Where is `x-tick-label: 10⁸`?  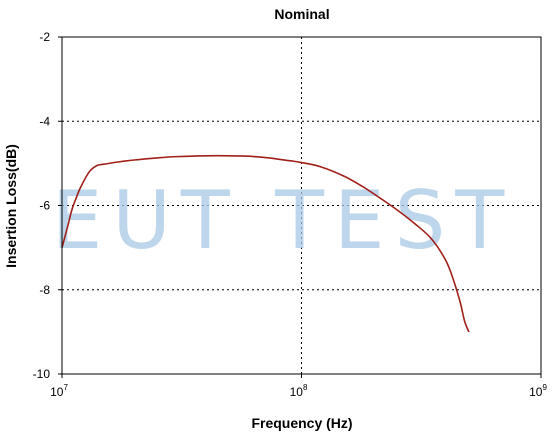 x-tick-label: 10⁸ is located at coordinates (299, 391).